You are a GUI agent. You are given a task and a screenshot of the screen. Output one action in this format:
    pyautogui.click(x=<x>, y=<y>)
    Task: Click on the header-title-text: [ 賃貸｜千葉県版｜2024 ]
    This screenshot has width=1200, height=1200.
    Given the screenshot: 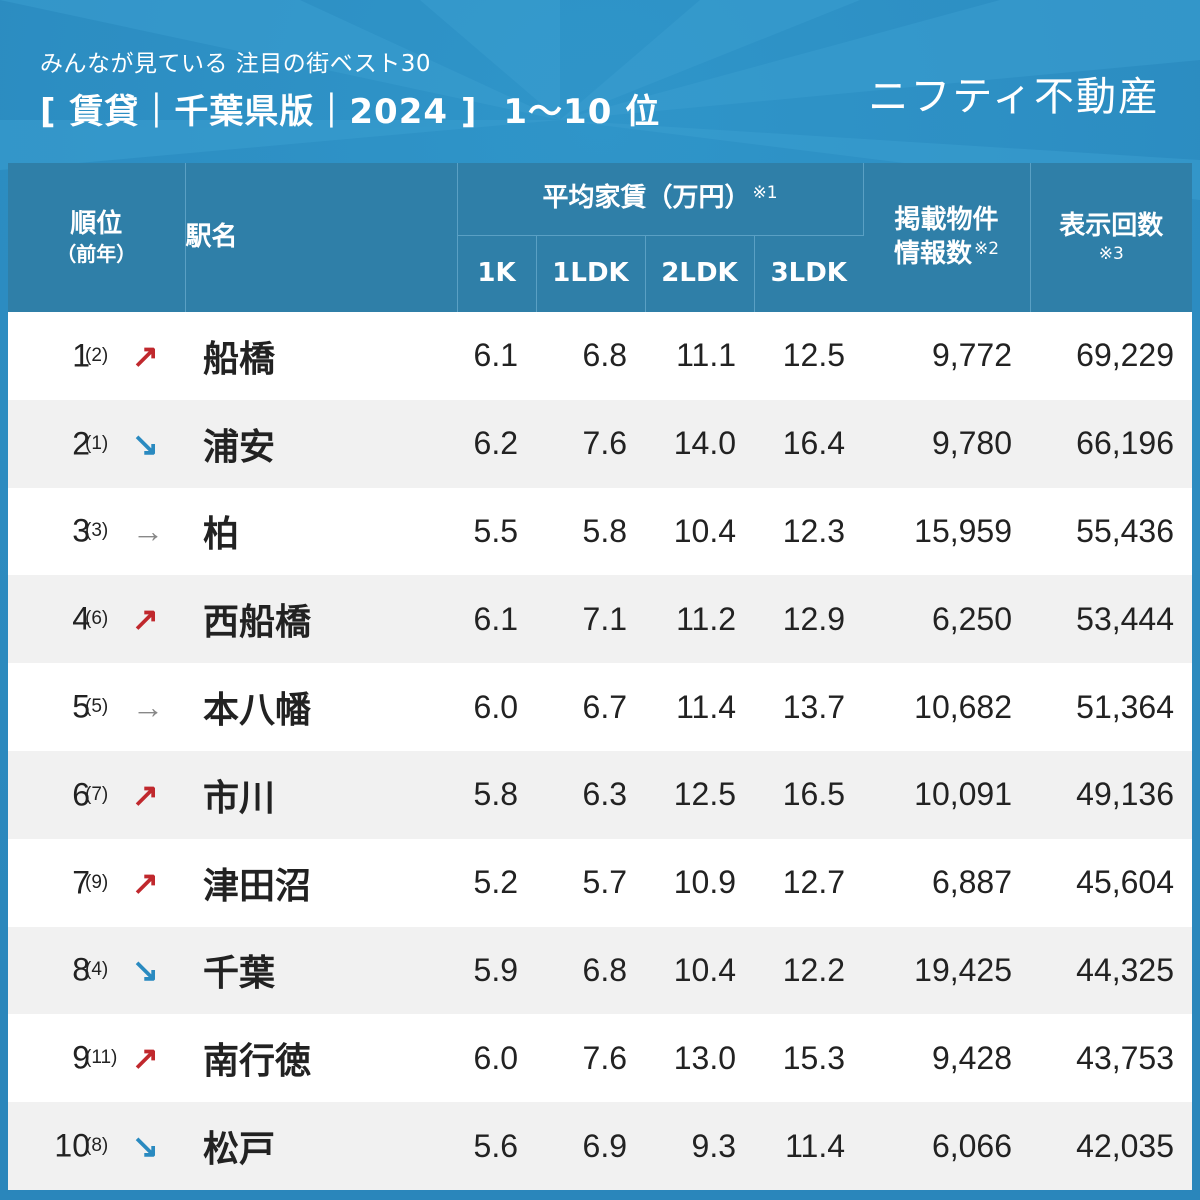 What is the action you would take?
    pyautogui.click(x=259, y=112)
    